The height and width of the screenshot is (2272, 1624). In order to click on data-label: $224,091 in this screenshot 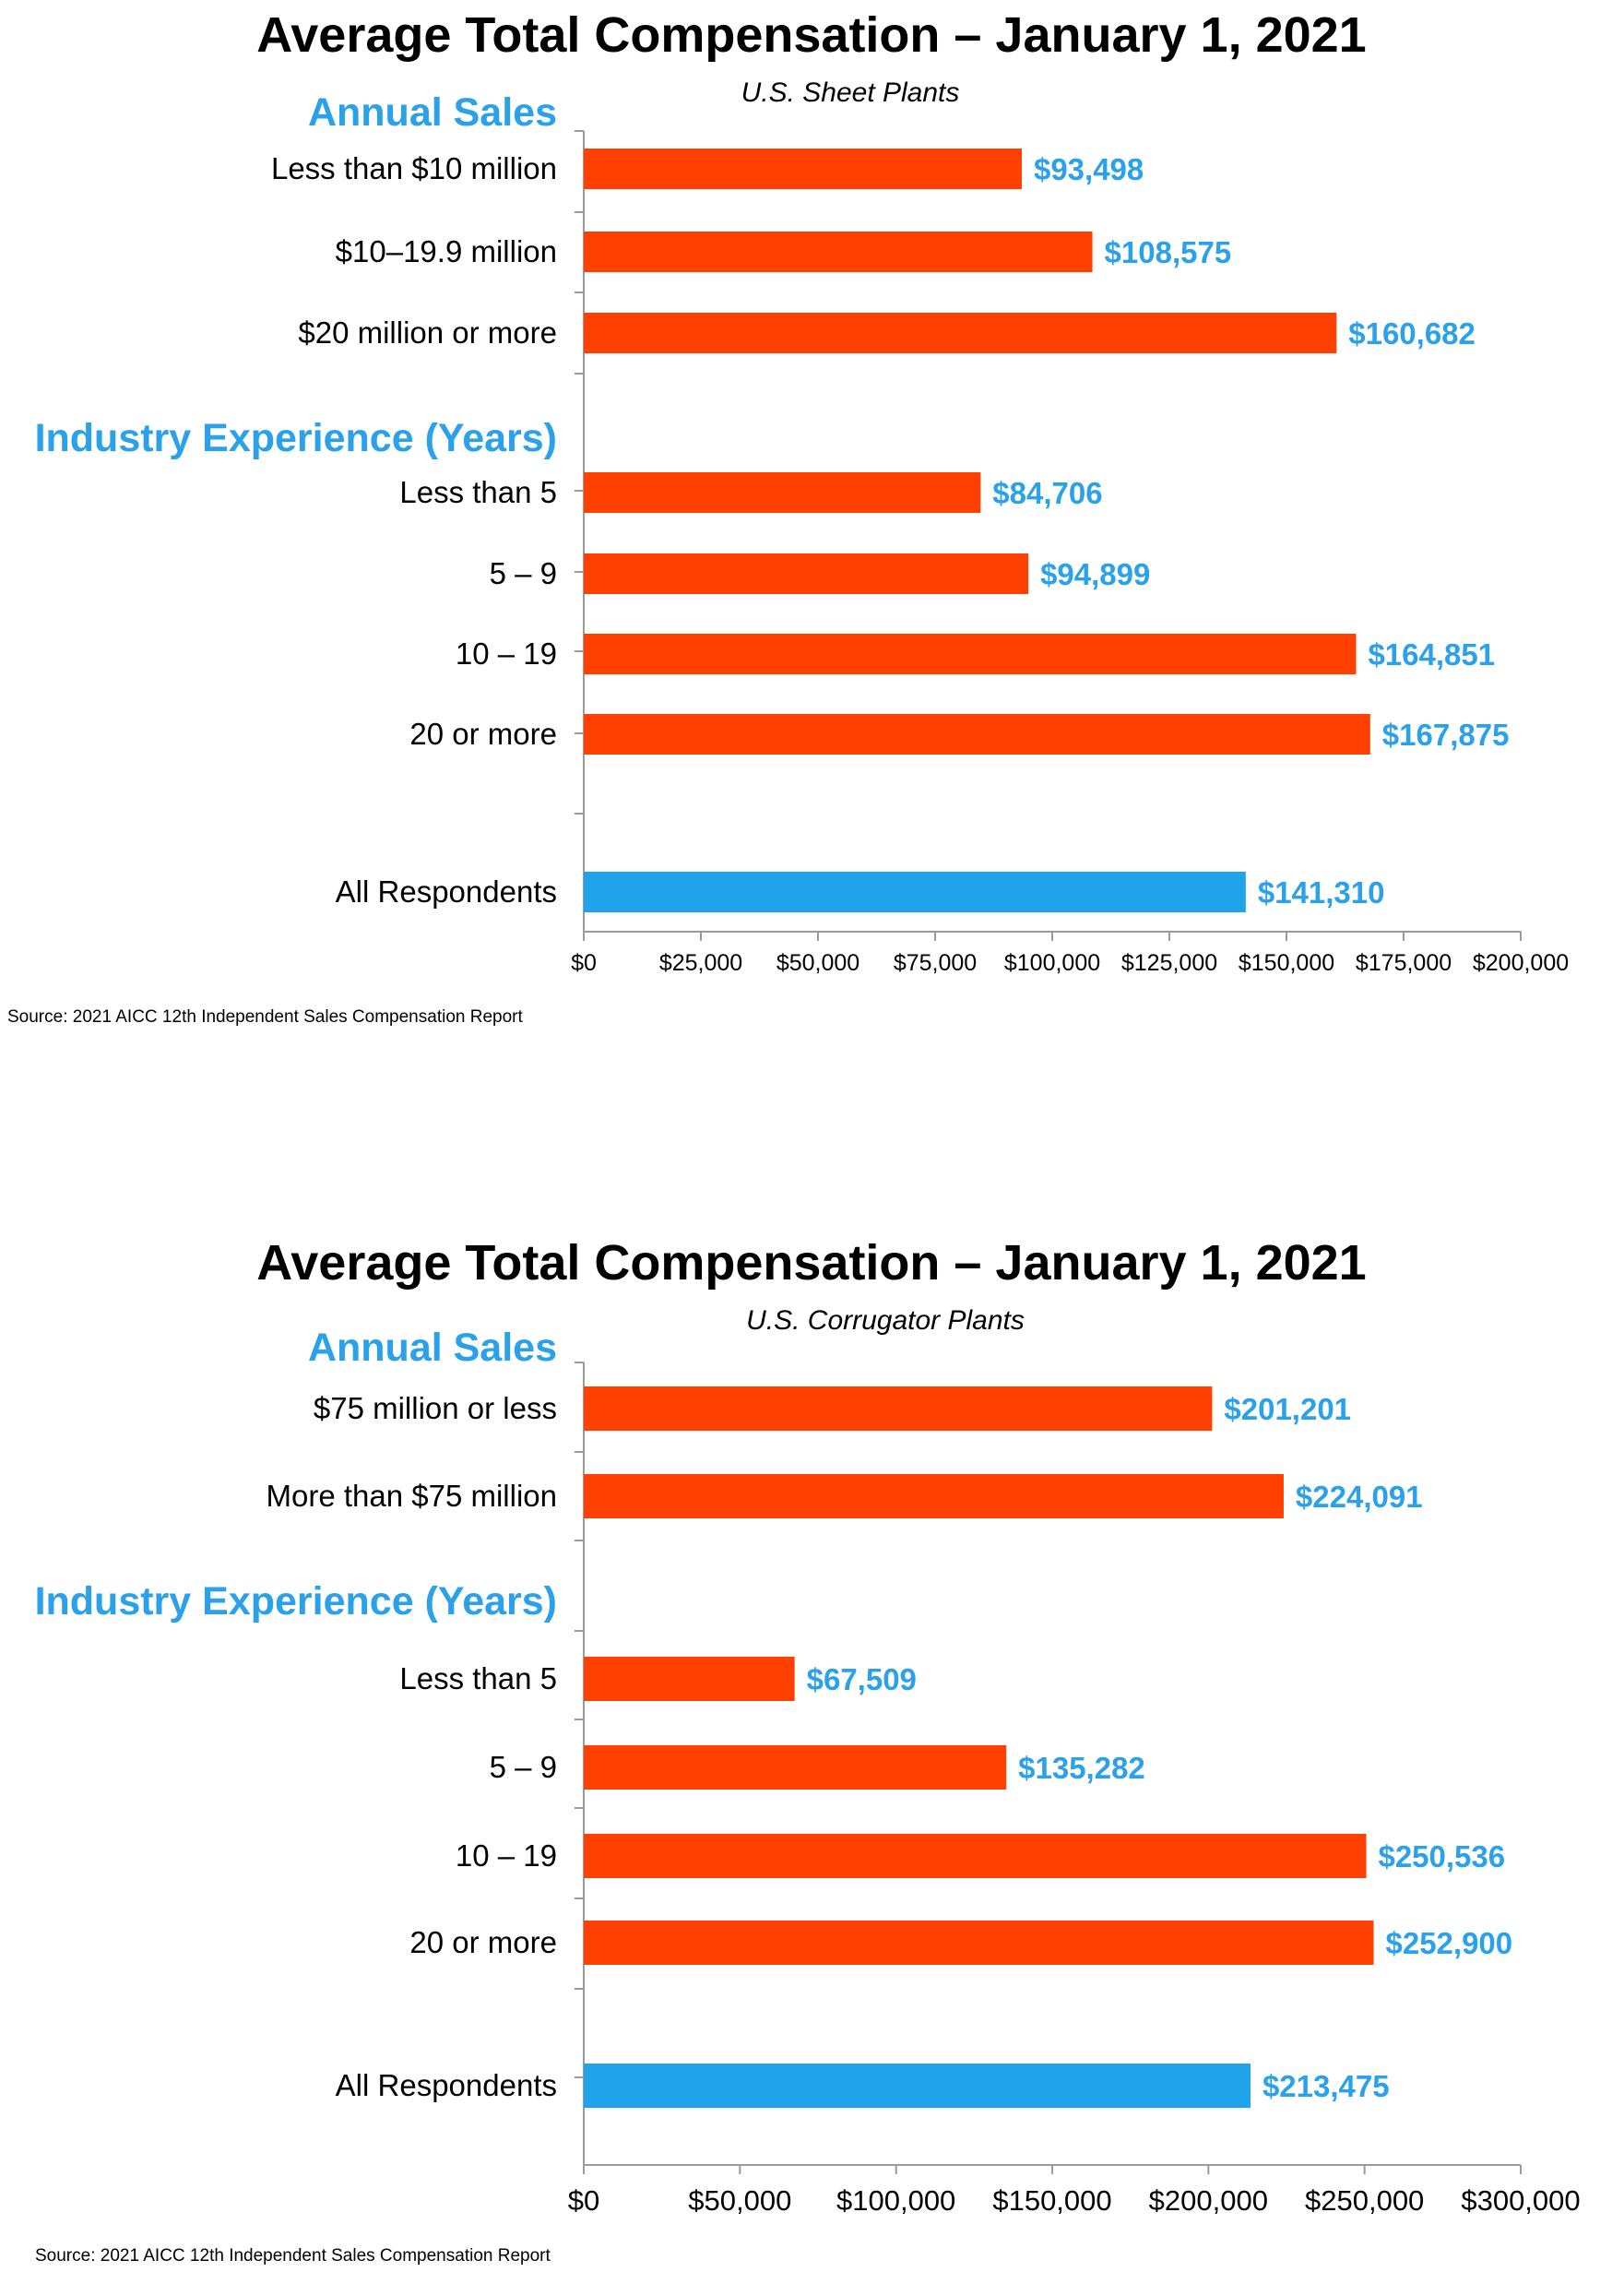, I will do `click(1359, 1497)`.